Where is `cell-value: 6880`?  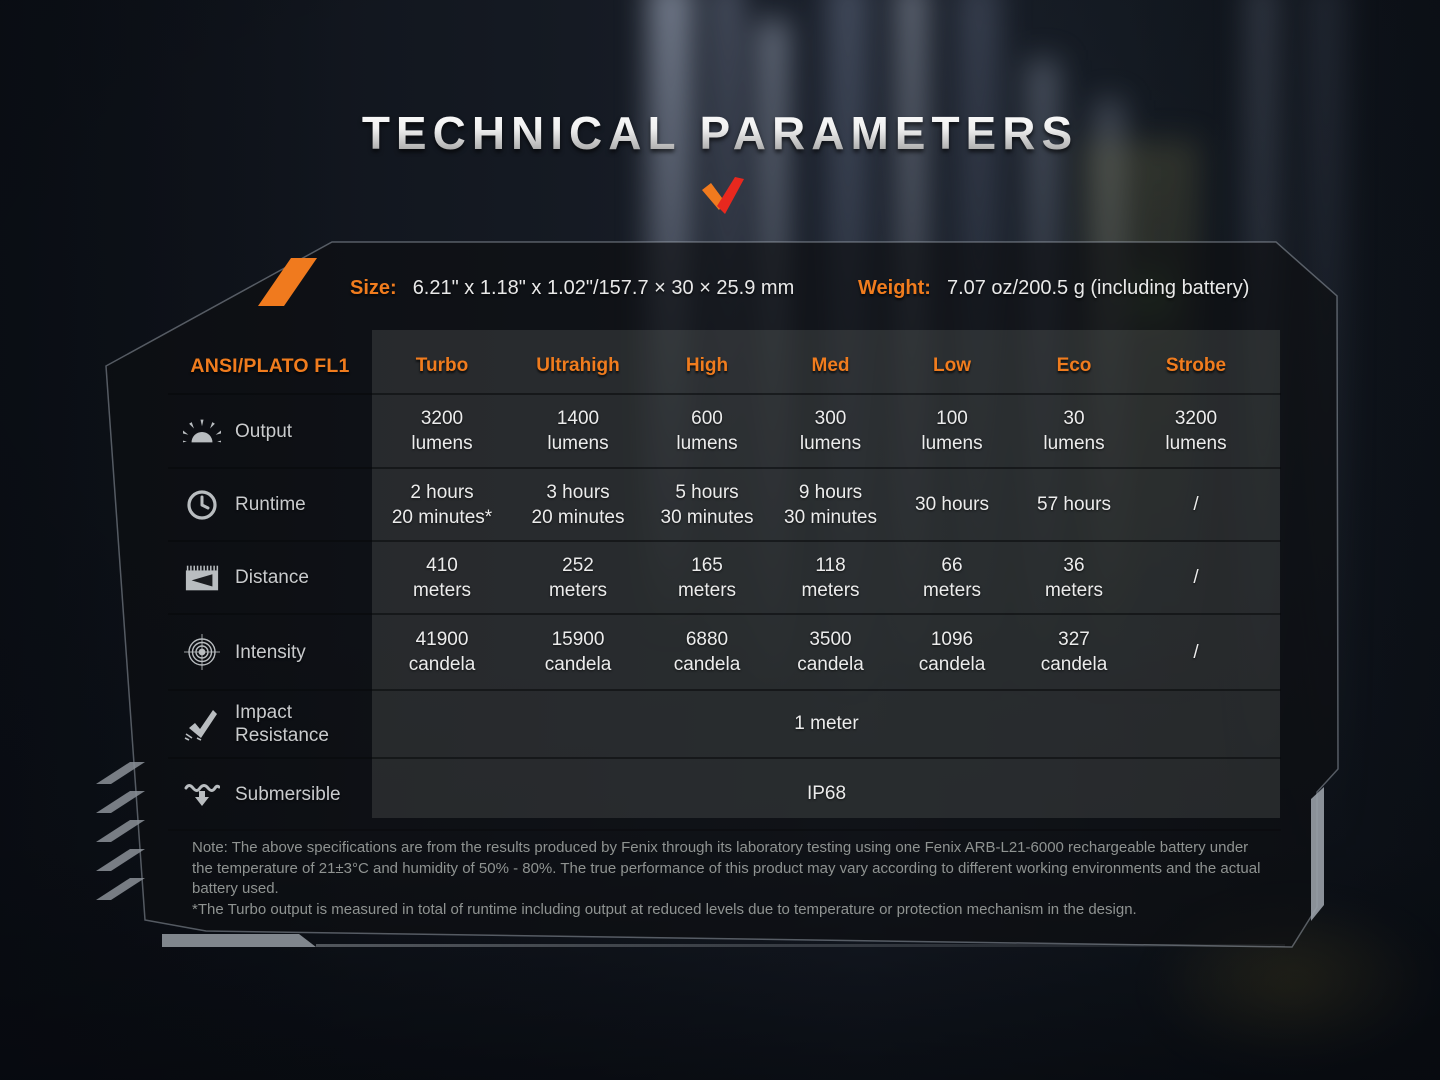 cell-value: 6880 is located at coordinates (707, 639).